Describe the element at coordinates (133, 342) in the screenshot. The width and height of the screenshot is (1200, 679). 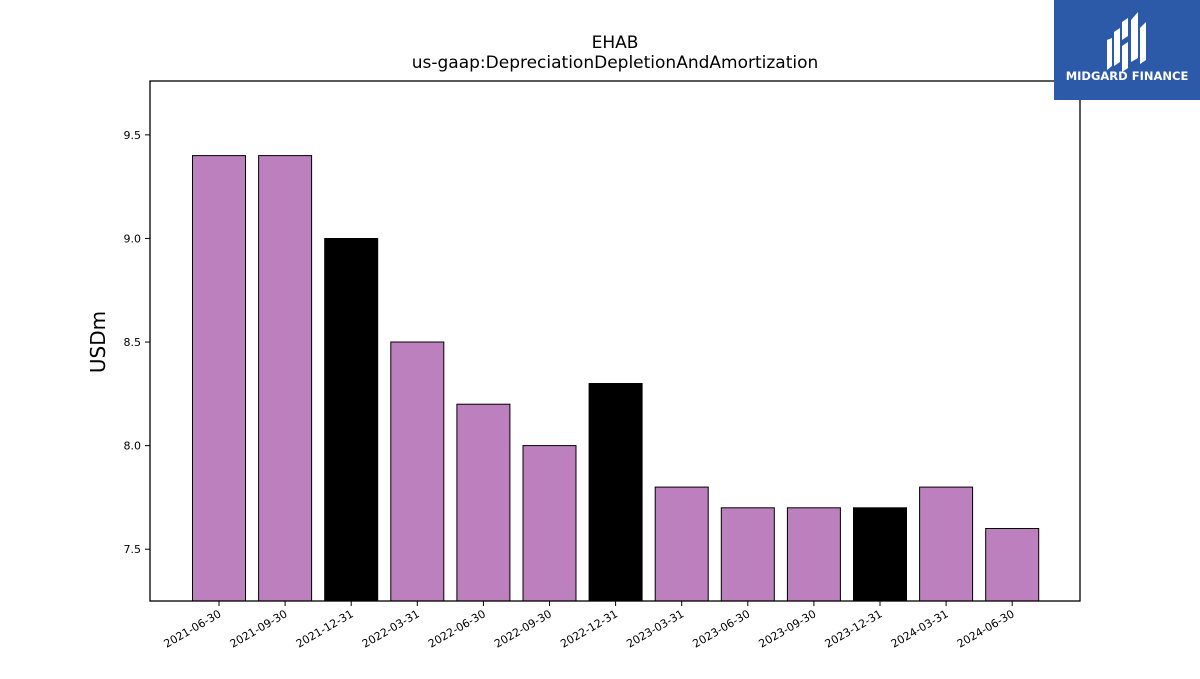
I see `y-tick-label: 8.5` at that location.